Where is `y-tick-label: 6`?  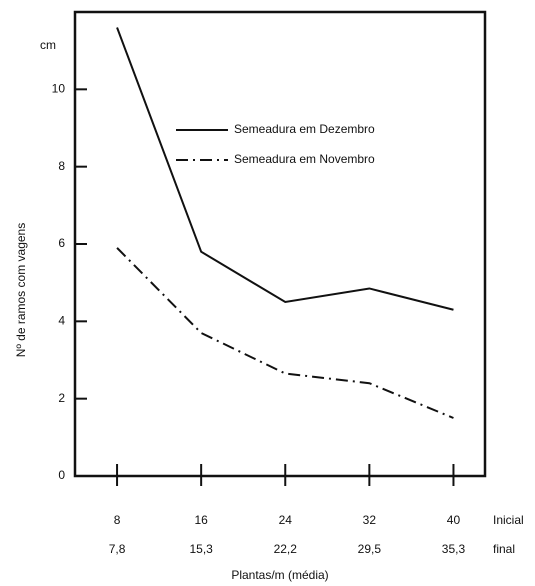 y-tick-label: 6 is located at coordinates (61, 243).